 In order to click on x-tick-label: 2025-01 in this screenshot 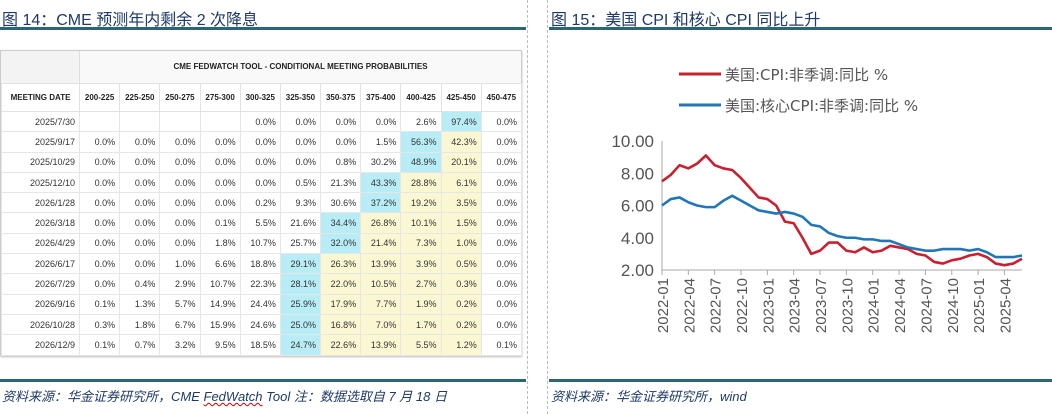, I will do `click(979, 305)`.